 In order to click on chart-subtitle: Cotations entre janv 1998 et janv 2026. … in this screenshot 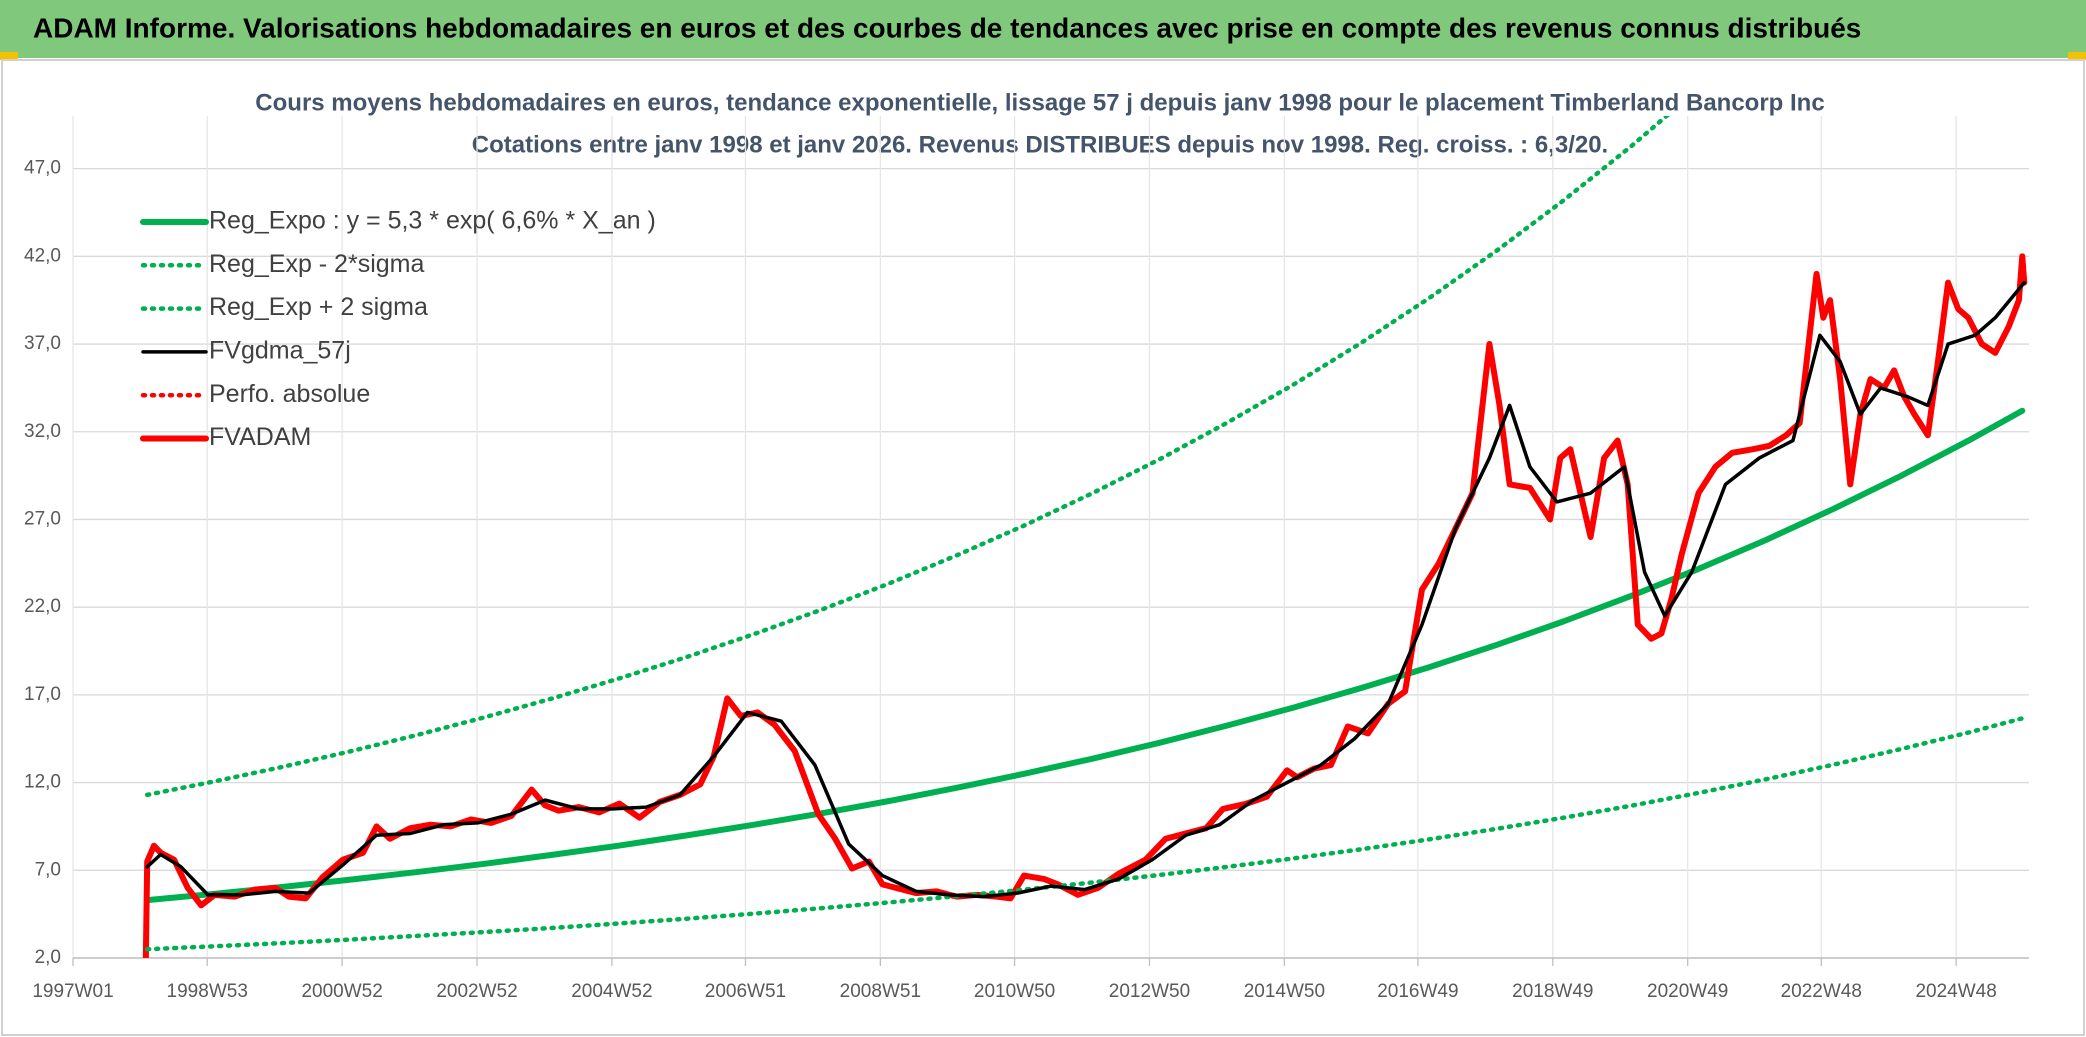, I will do `click(1040, 144)`.